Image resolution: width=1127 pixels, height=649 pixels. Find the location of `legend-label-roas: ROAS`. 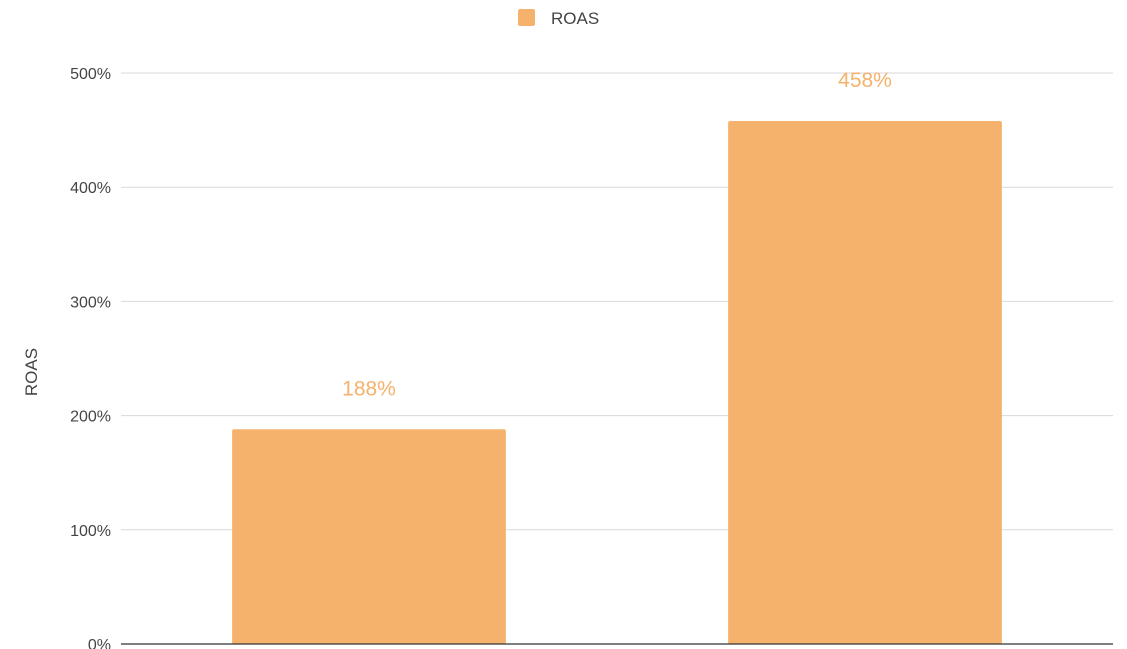

legend-label-roas: ROAS is located at coordinates (575, 18).